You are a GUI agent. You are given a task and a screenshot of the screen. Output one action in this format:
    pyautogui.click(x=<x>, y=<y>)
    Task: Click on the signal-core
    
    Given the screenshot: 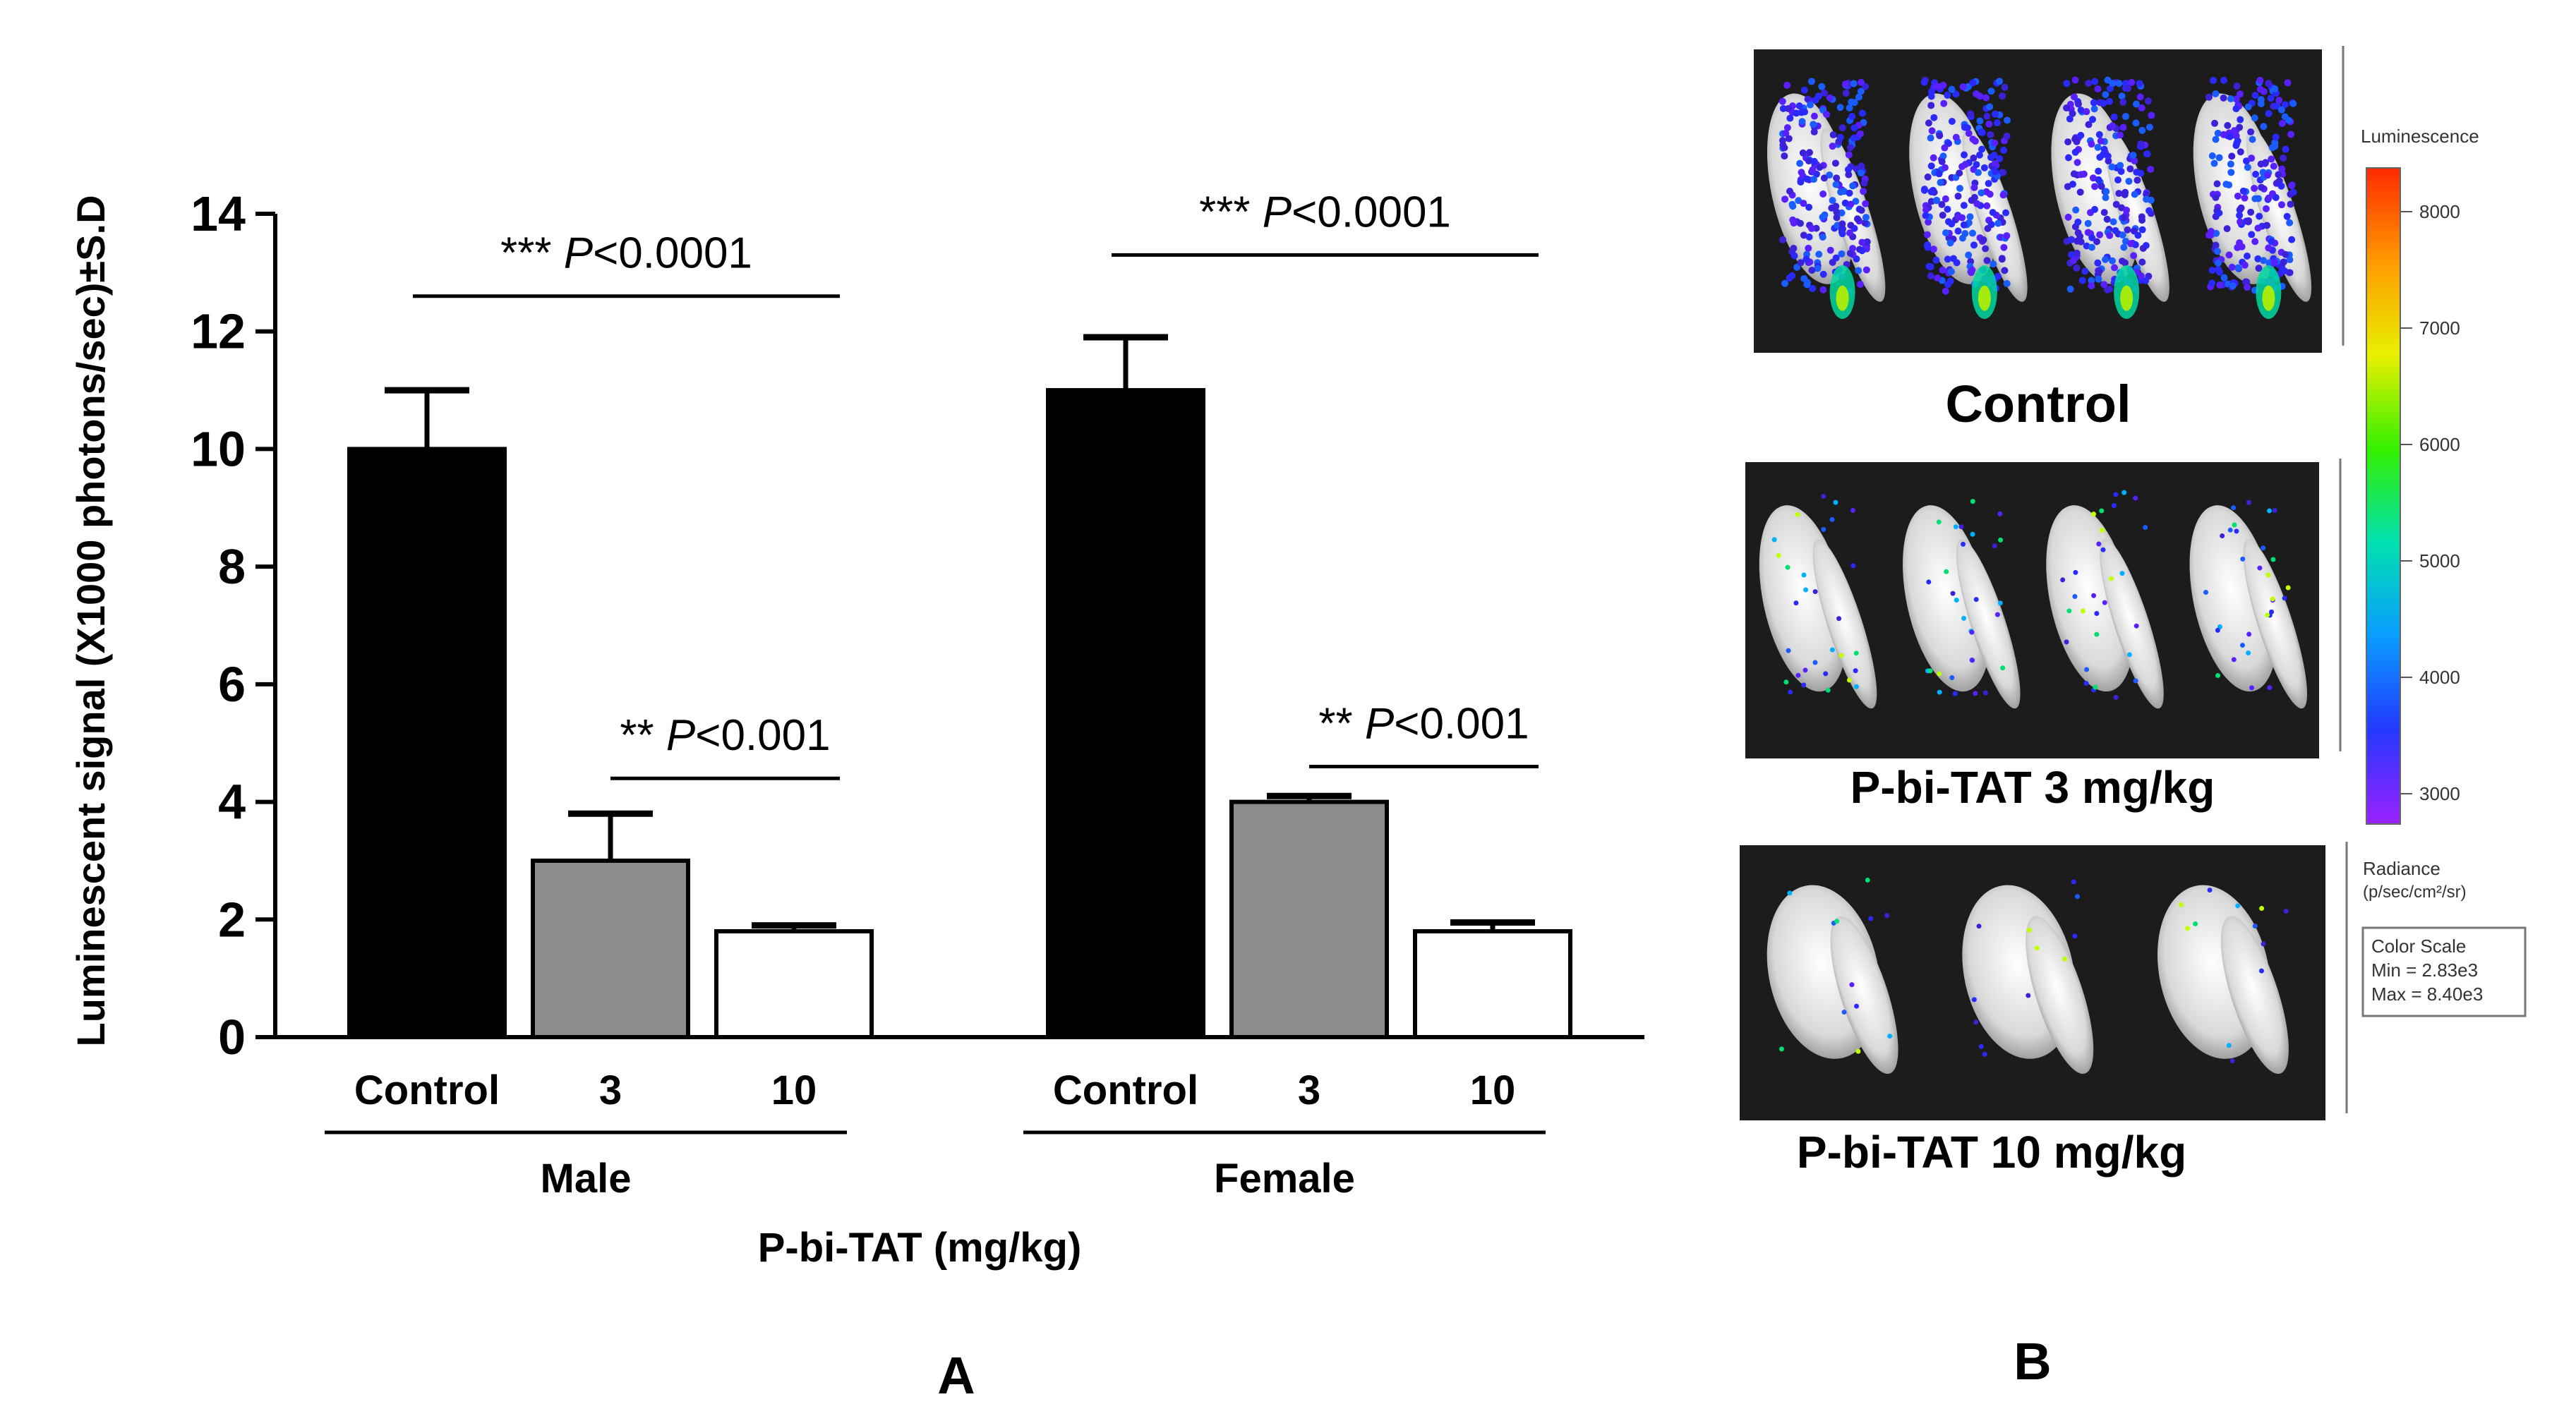 What is the action you would take?
    pyautogui.click(x=1842, y=298)
    